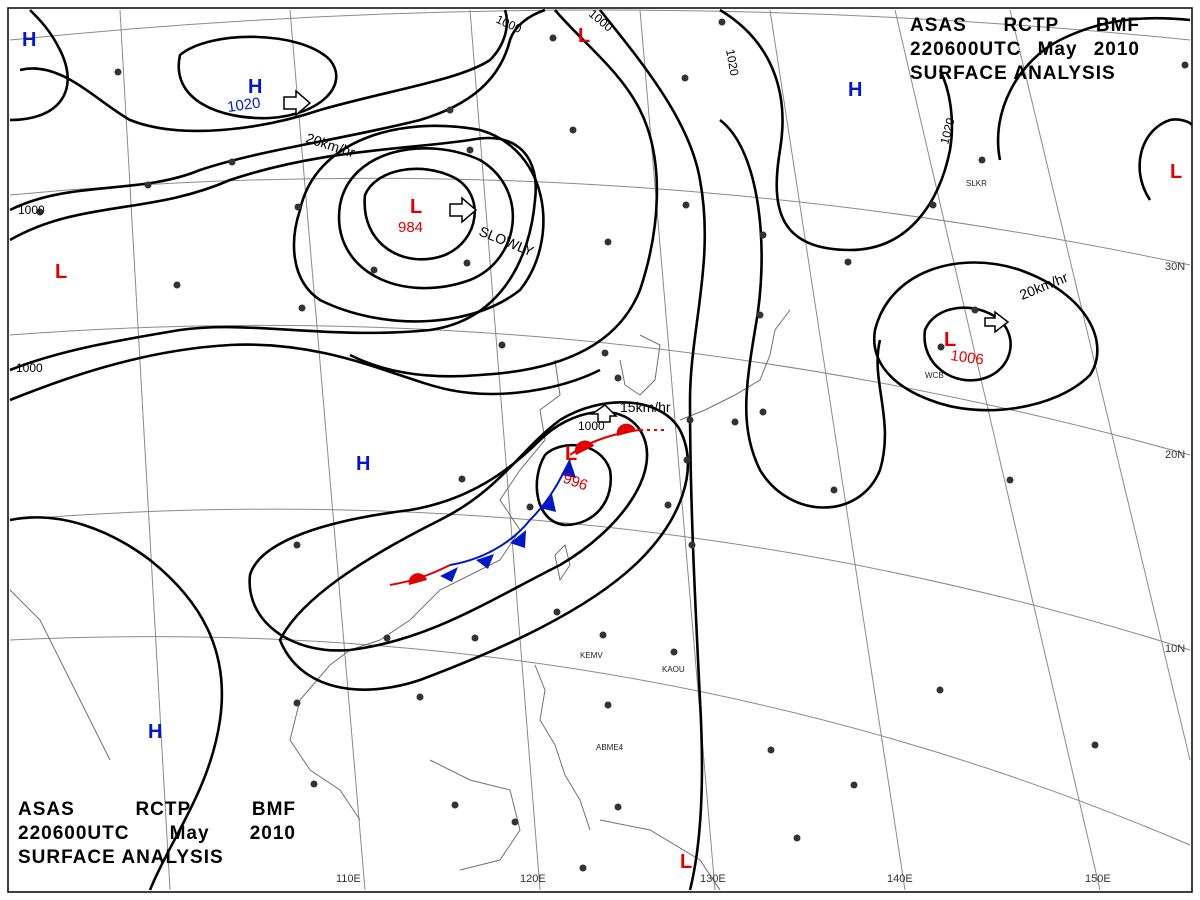 The image size is (1200, 900). What do you see at coordinates (640, 365) in the screenshot?
I see `coast-korea` at bounding box center [640, 365].